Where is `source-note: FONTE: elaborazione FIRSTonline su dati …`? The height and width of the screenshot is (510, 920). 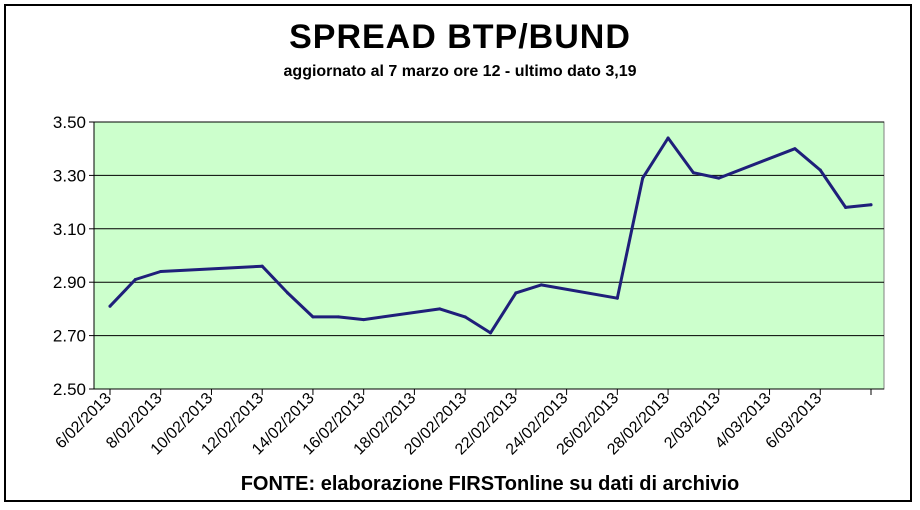
source-note: FONTE: elaborazione FIRSTonline su dati … is located at coordinates (490, 484).